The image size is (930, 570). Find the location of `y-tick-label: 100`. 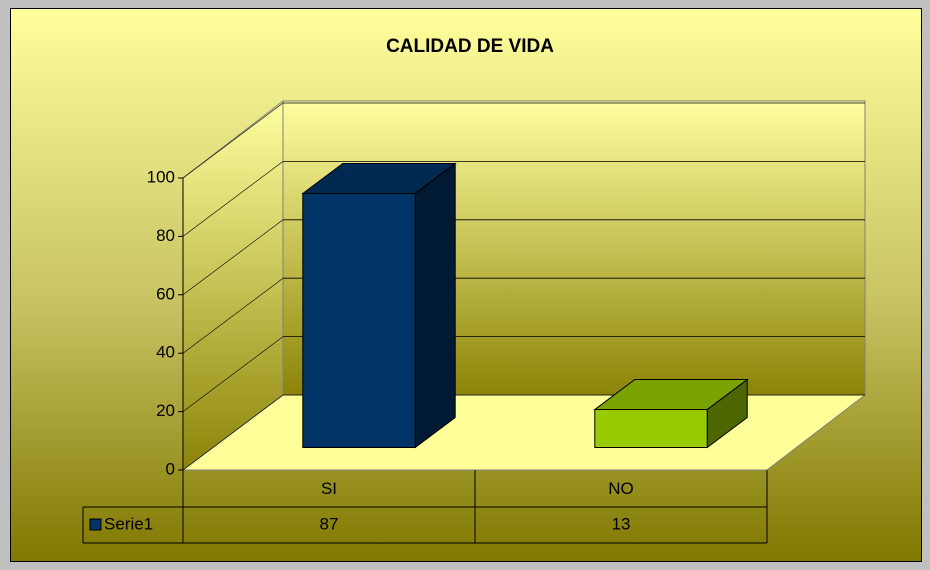

y-tick-label: 100 is located at coordinates (161, 176).